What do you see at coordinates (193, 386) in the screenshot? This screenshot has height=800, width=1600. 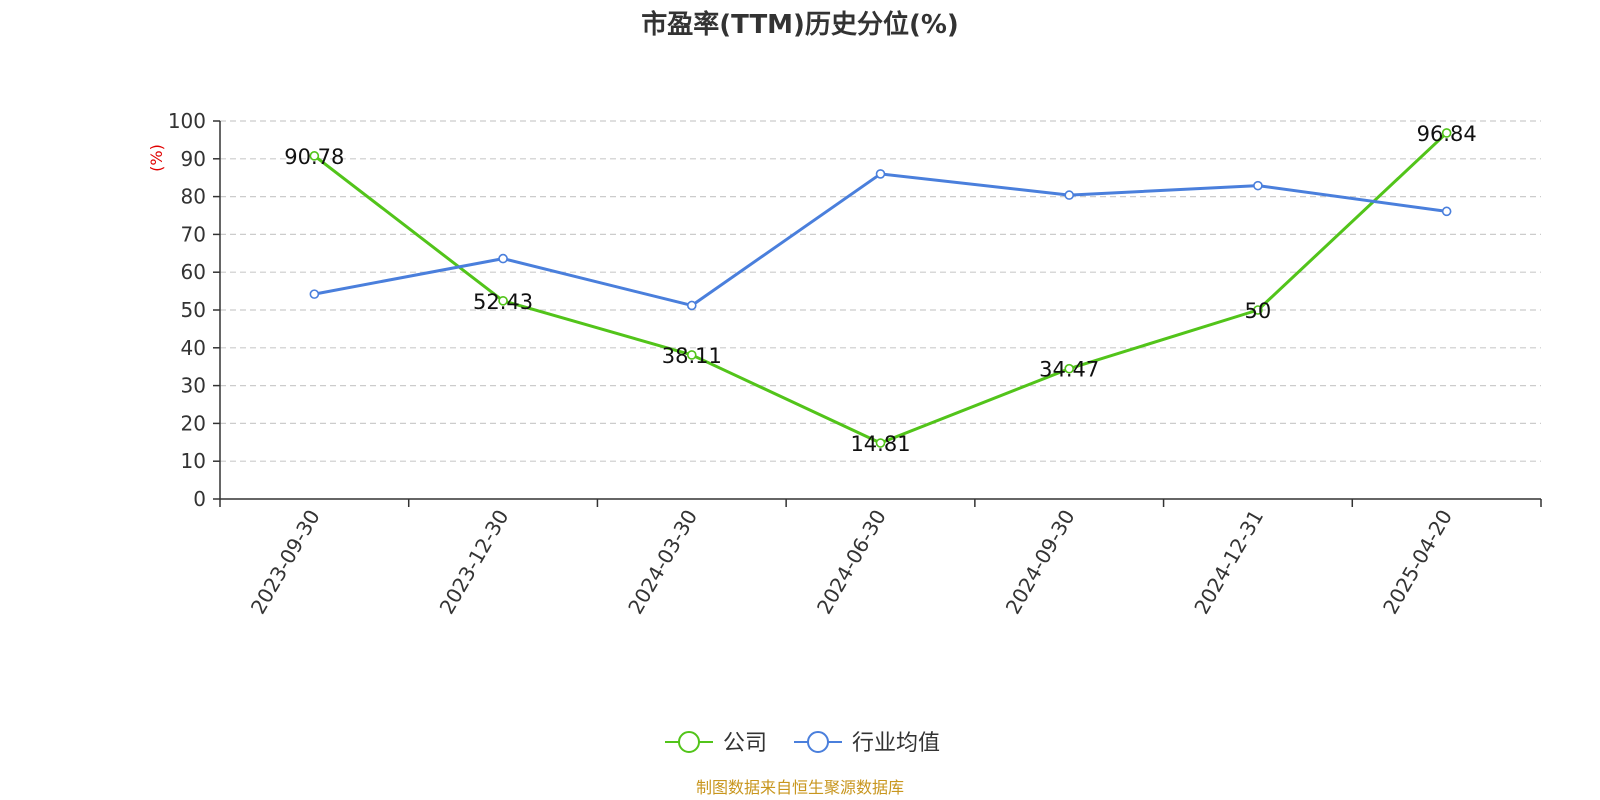 I see `y-tick-label: 30` at bounding box center [193, 386].